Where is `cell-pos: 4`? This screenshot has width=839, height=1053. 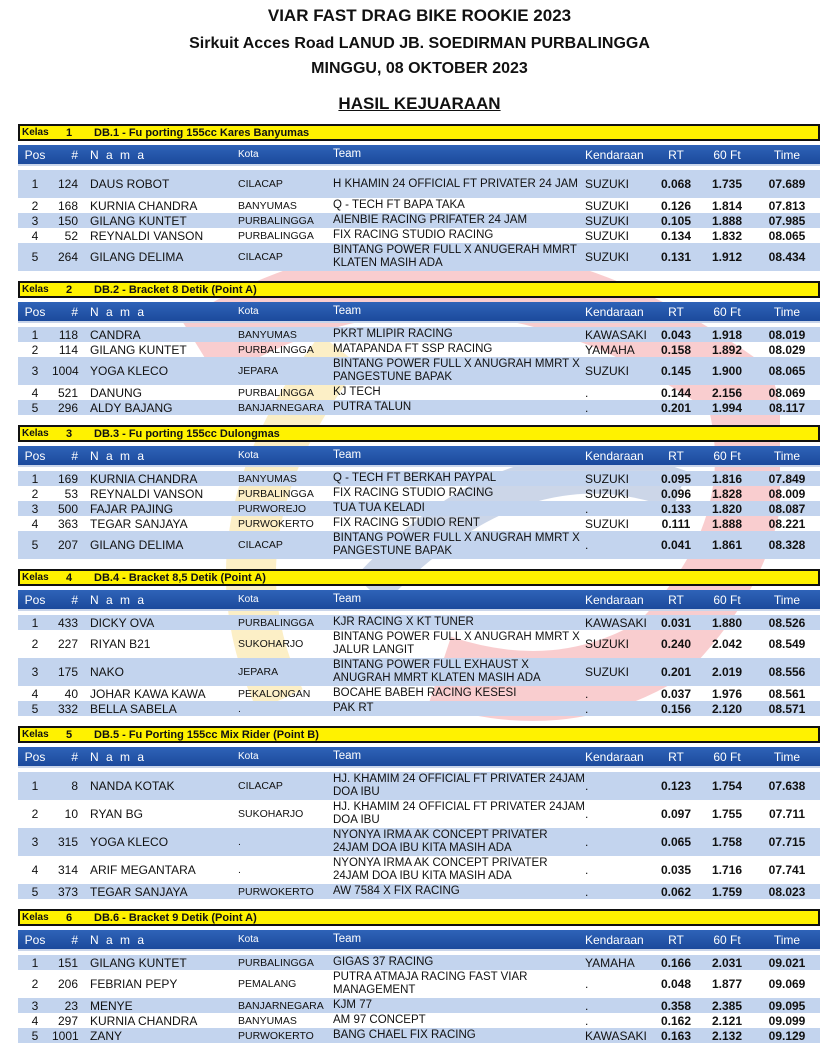
cell-pos: 4 is located at coordinates (35, 870).